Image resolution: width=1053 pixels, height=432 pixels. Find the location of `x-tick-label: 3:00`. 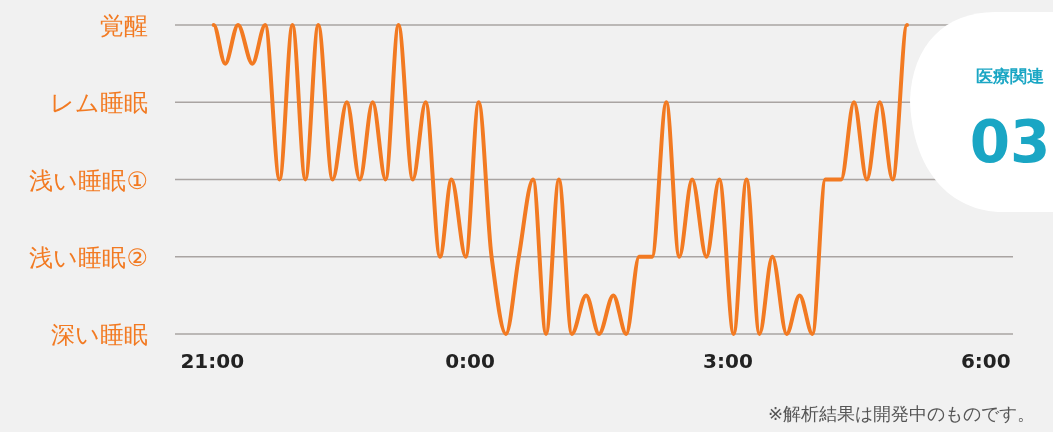

x-tick-label: 3:00 is located at coordinates (728, 361).